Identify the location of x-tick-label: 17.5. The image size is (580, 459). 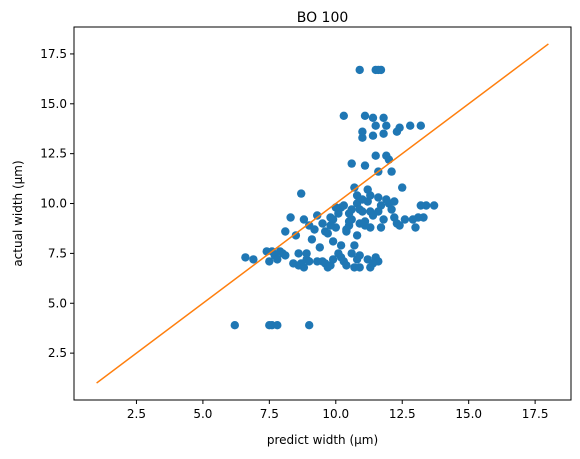
(535, 414).